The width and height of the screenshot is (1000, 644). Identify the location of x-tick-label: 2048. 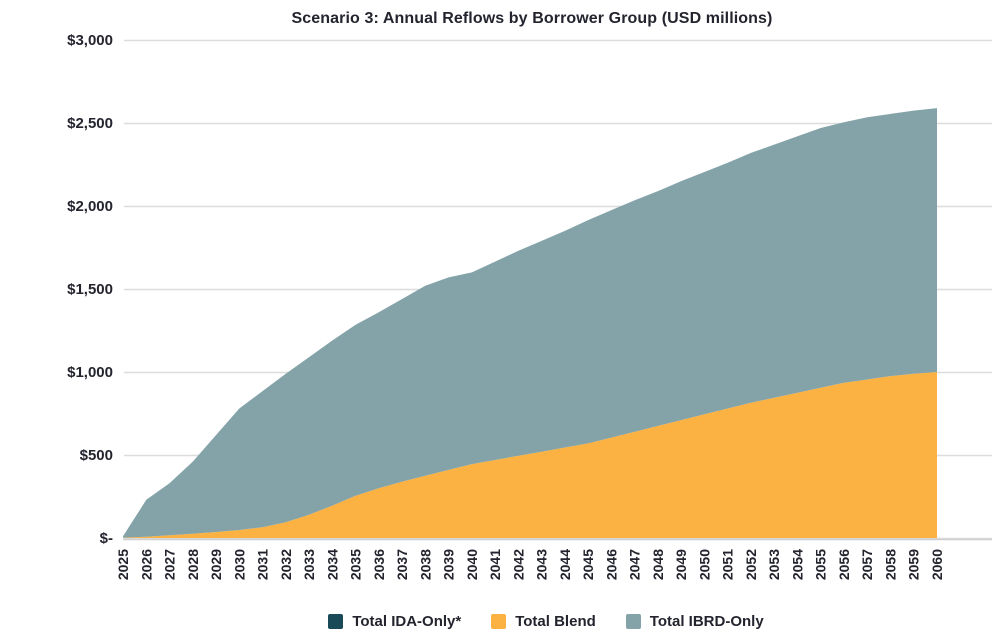
(658, 564).